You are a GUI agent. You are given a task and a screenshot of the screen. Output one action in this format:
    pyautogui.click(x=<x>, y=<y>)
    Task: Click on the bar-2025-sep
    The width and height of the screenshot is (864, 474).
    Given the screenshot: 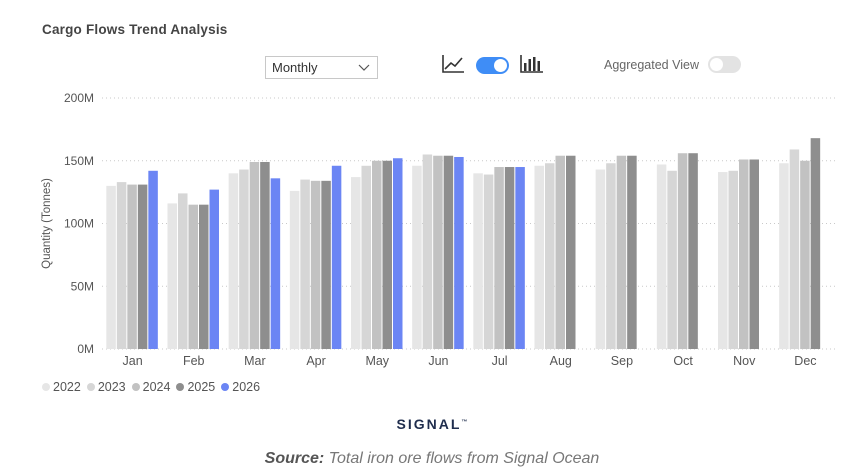 What is the action you would take?
    pyautogui.click(x=632, y=252)
    